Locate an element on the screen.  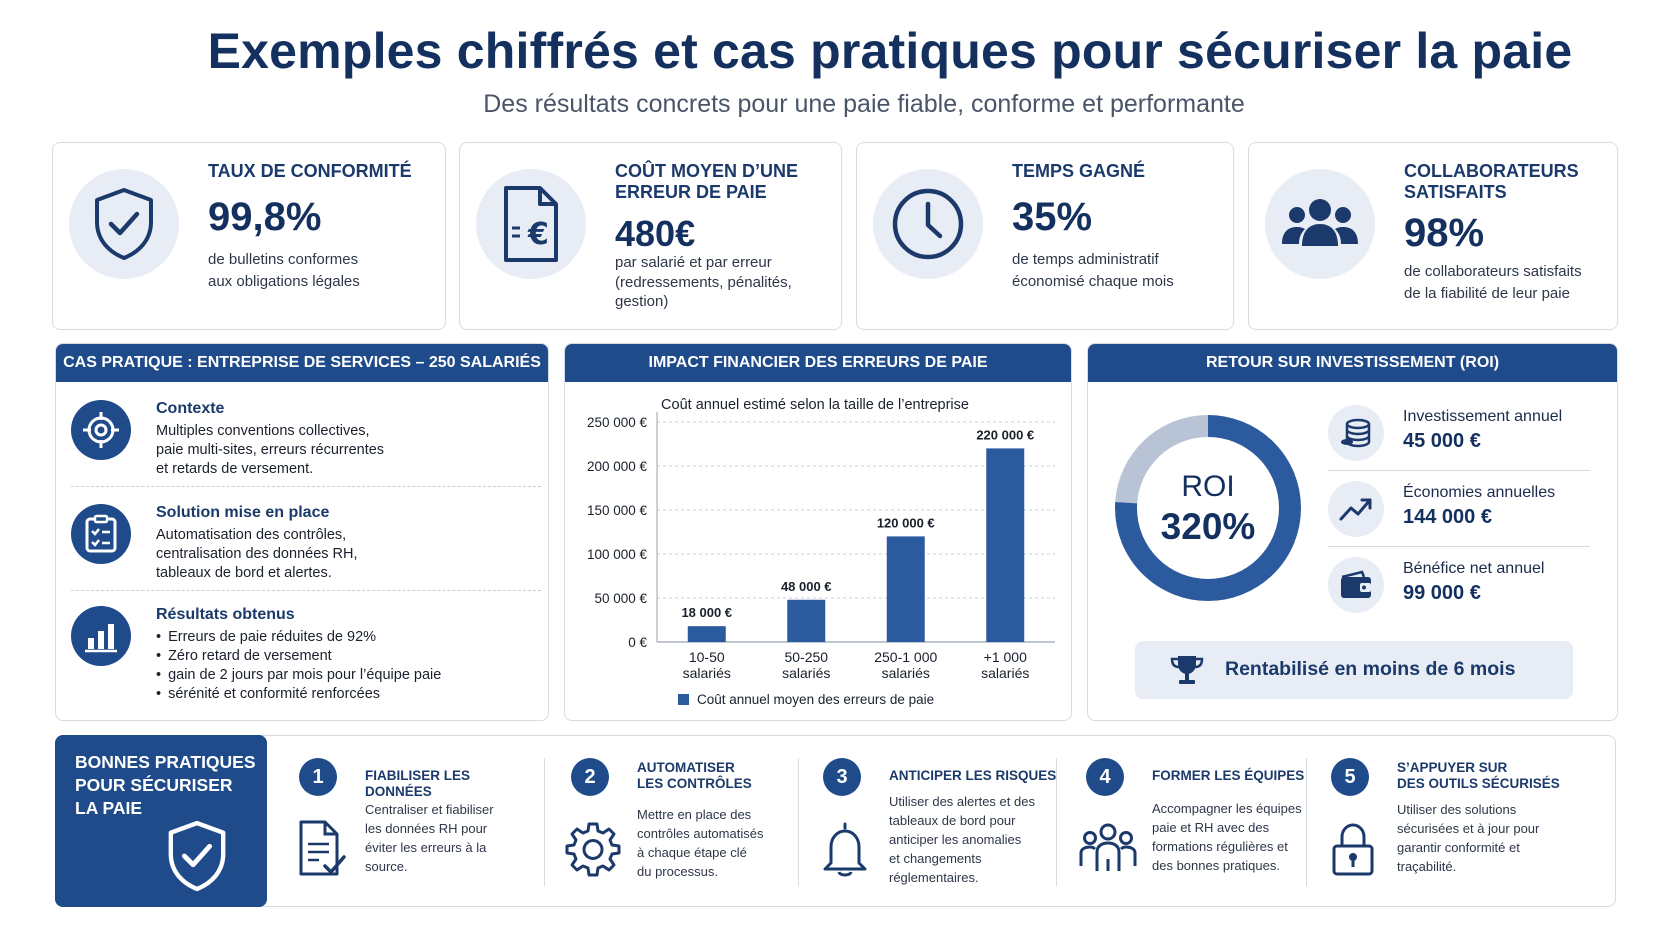
step-desc-line: garantir conformité et is located at coordinates (1458, 847).